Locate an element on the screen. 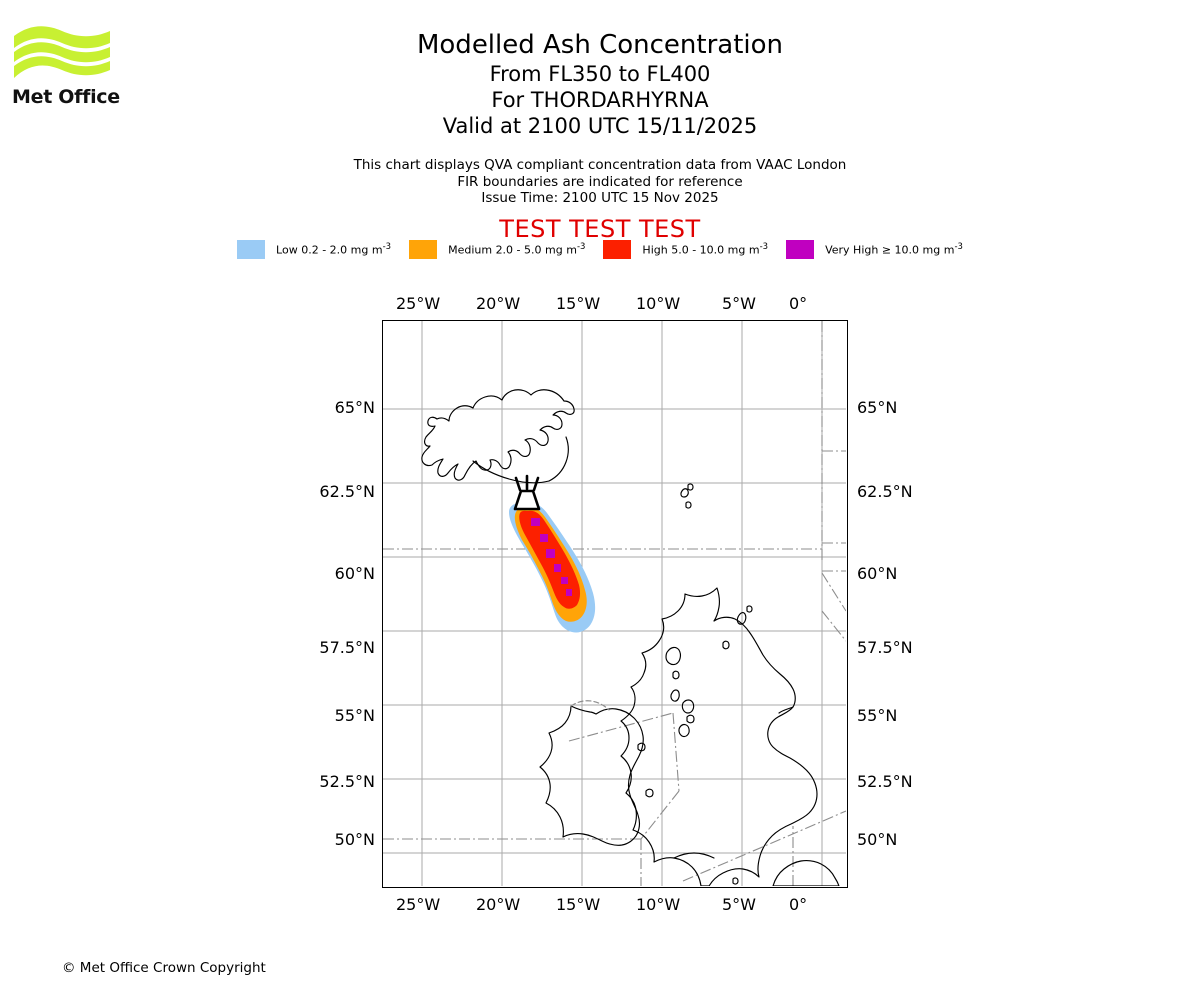 The height and width of the screenshot is (1000, 1200). legend-swatch-medium is located at coordinates (423, 249).